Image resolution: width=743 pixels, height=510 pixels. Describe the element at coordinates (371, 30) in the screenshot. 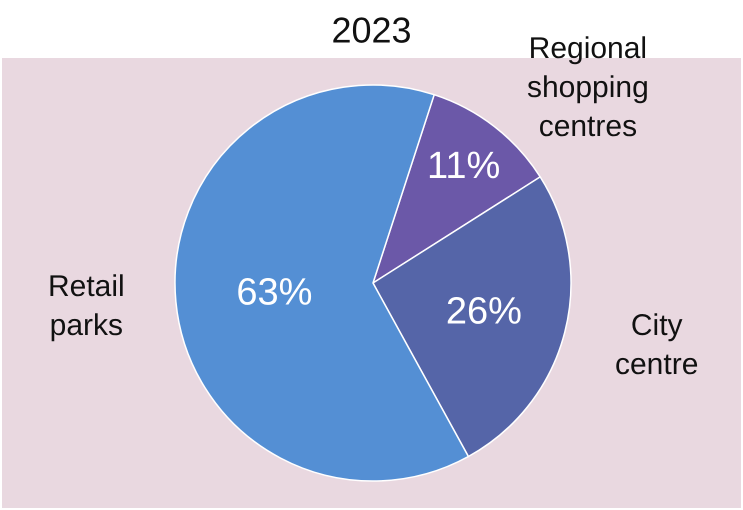

I see `chart-title: 2023` at that location.